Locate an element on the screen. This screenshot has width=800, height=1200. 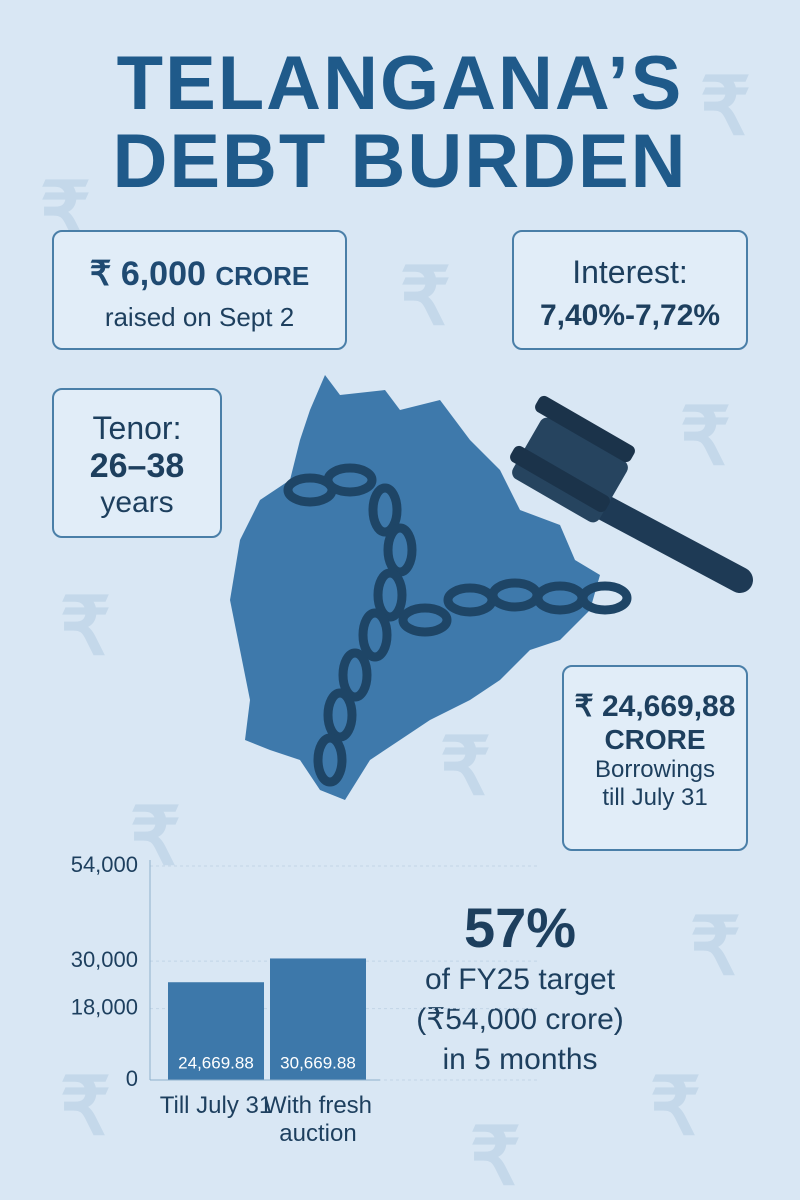
card-amount: ₹ 24,669,88 is located at coordinates (655, 706).